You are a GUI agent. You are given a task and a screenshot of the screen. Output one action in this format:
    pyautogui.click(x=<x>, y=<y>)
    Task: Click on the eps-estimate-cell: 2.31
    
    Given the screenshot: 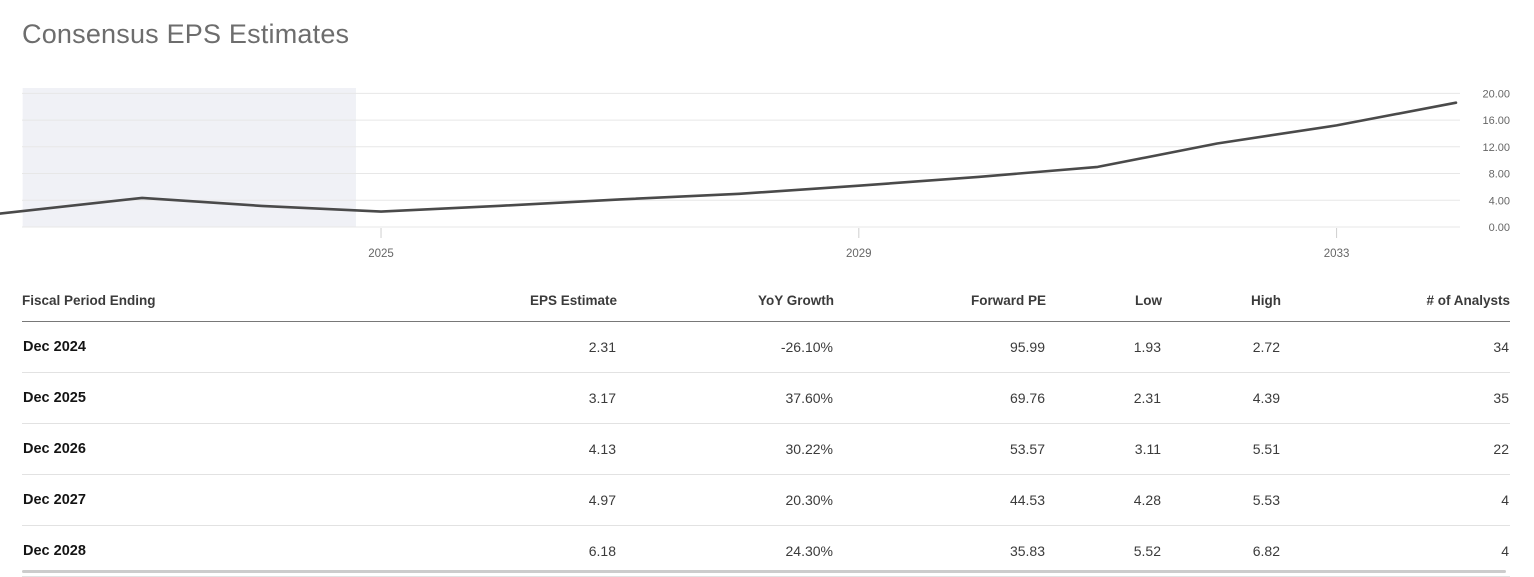 What is the action you would take?
    pyautogui.click(x=469, y=347)
    